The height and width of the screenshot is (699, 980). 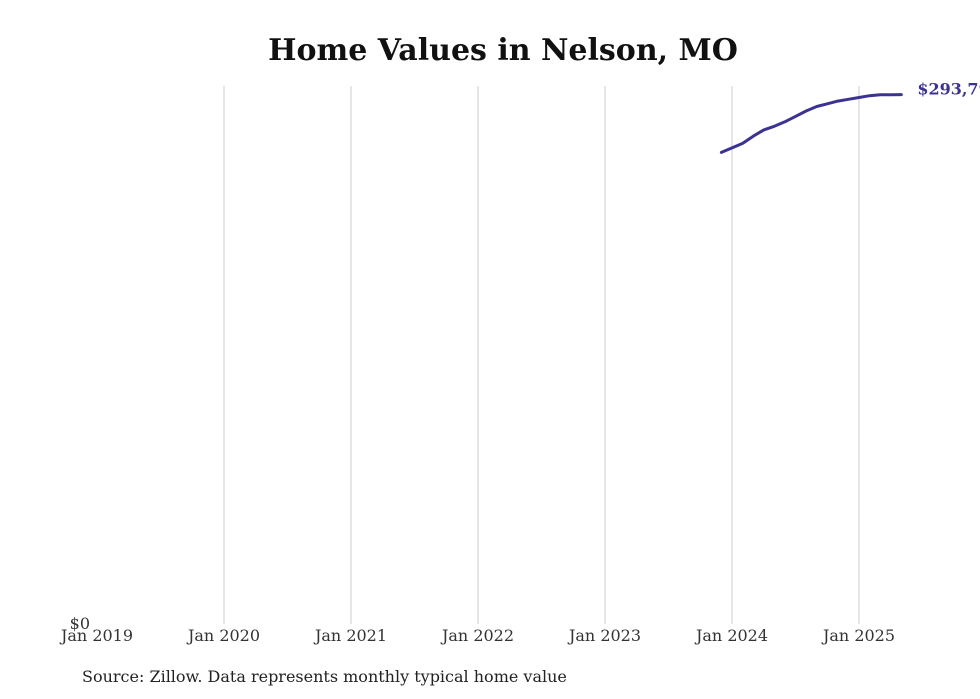 I want to click on x-tick-label: Jan 2020, so click(x=223, y=635).